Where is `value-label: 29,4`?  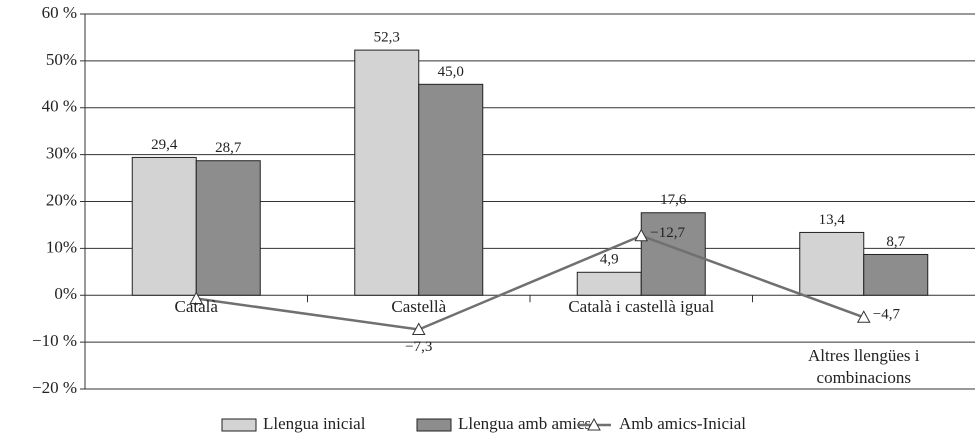
value-label: 29,4 is located at coordinates (164, 145).